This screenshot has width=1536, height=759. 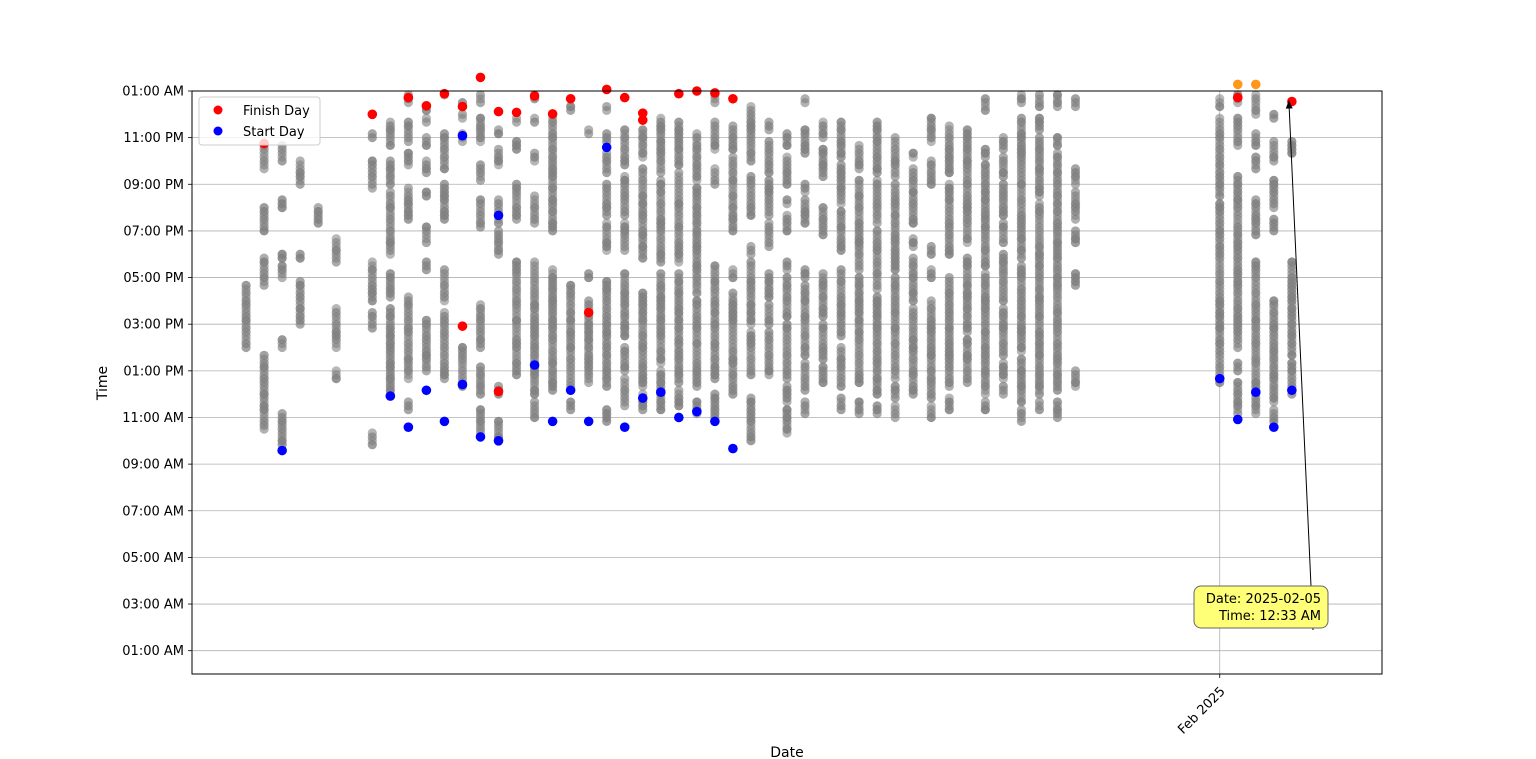 I want to click on annotation-date-text: Date: 2025-02-05, so click(x=1263, y=599).